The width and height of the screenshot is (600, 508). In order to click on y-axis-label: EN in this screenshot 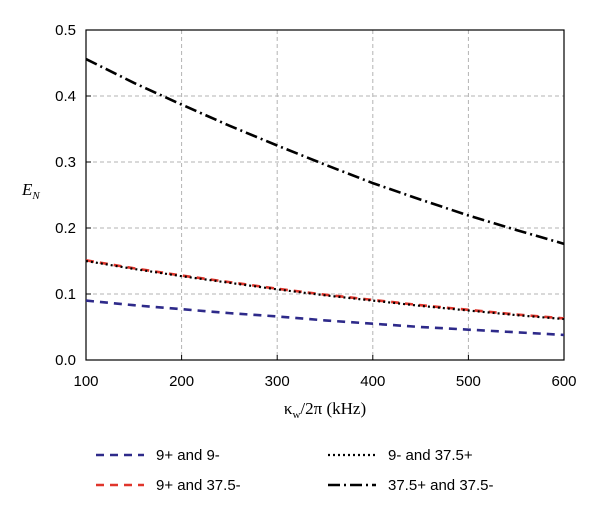, I will do `click(30, 191)`.